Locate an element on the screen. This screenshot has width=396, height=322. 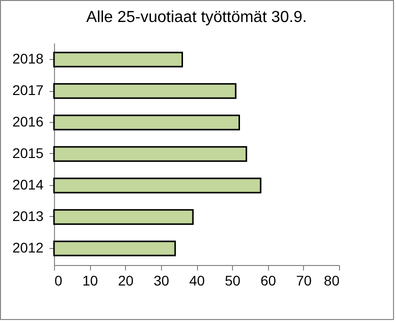
x-tick-label: 70 is located at coordinates (304, 280).